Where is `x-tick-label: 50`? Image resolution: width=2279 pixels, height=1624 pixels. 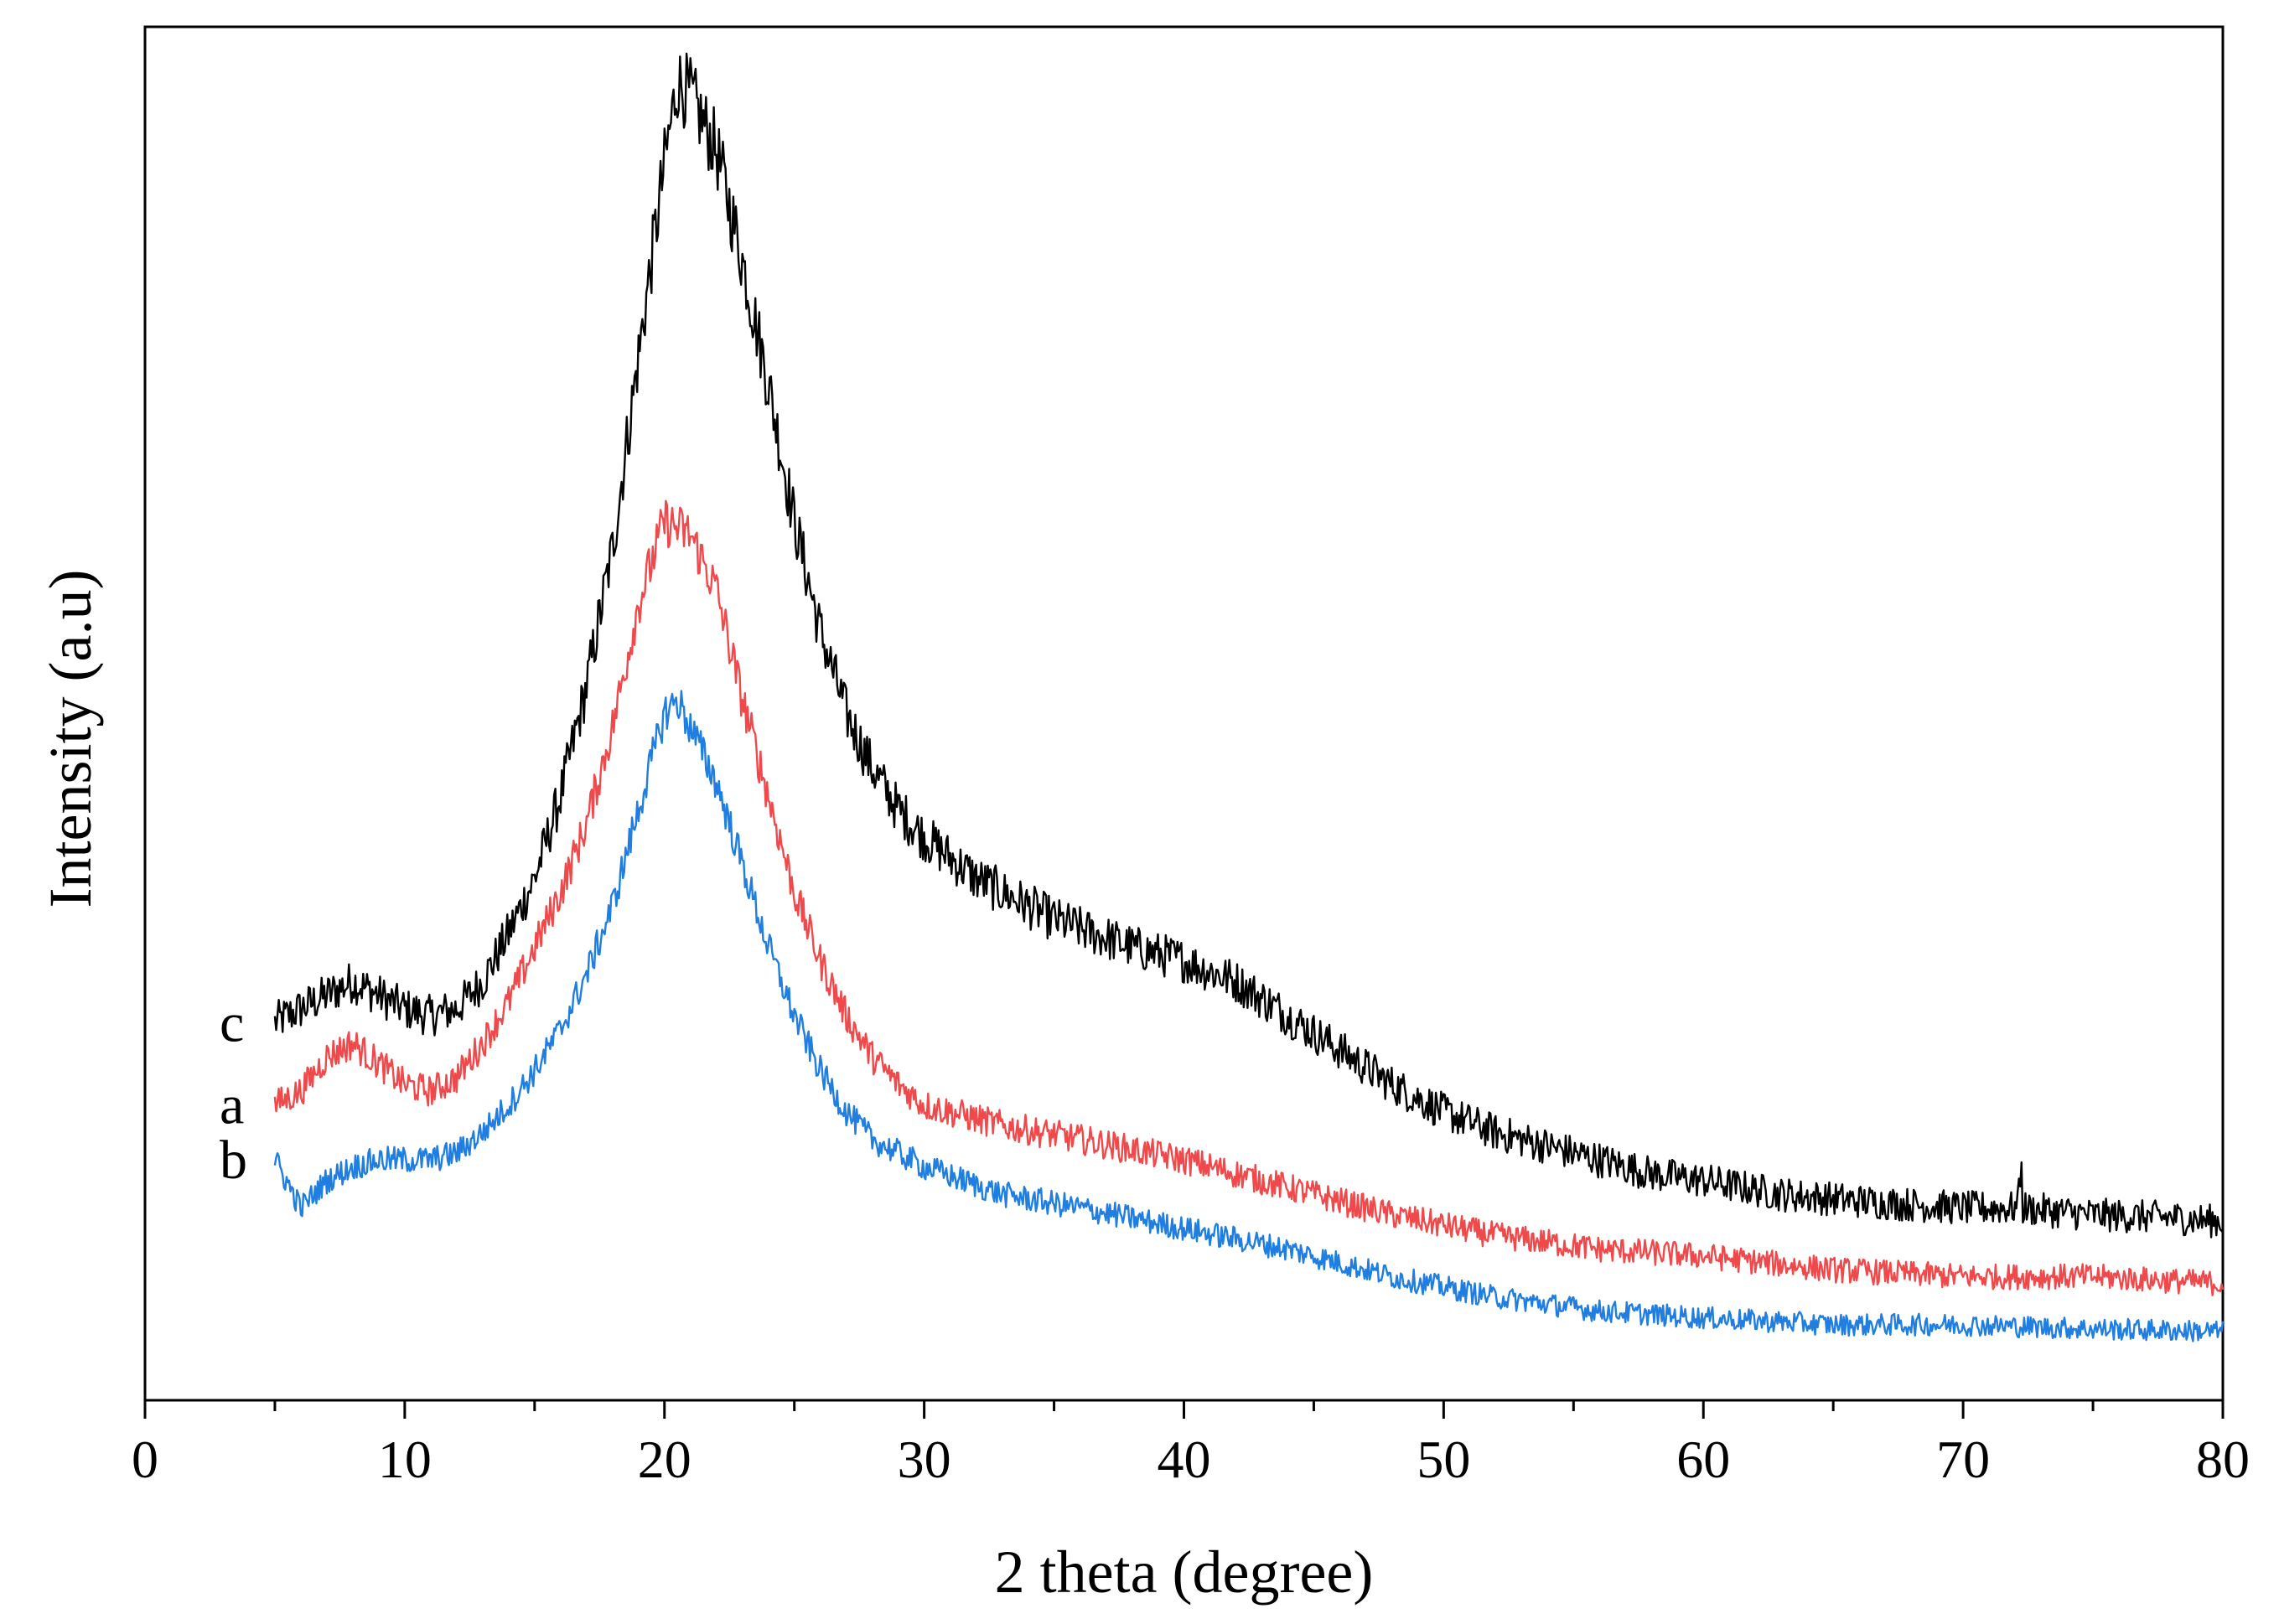
x-tick-label: 50 is located at coordinates (1443, 1459).